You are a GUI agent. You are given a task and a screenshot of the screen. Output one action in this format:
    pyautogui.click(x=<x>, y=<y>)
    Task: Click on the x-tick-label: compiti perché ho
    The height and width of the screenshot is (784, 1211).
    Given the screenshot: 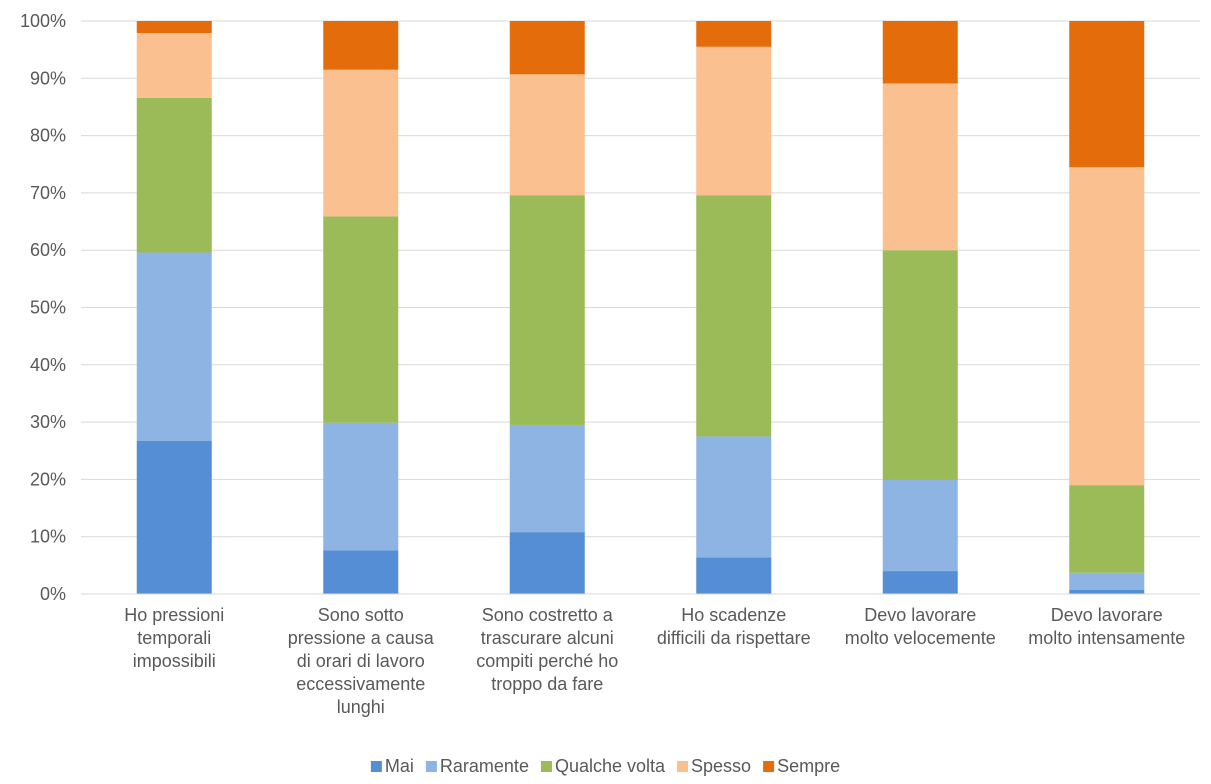 What is the action you would take?
    pyautogui.click(x=547, y=661)
    